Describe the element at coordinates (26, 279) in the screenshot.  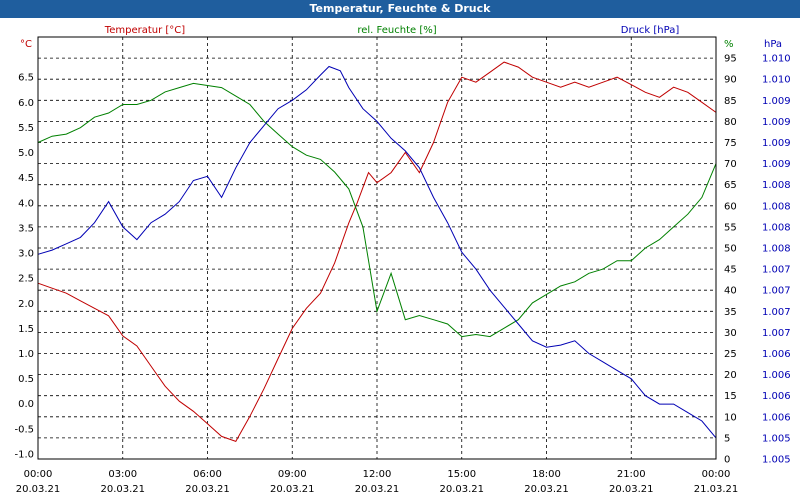
I see `temp-tick-label: 2.5` at that location.